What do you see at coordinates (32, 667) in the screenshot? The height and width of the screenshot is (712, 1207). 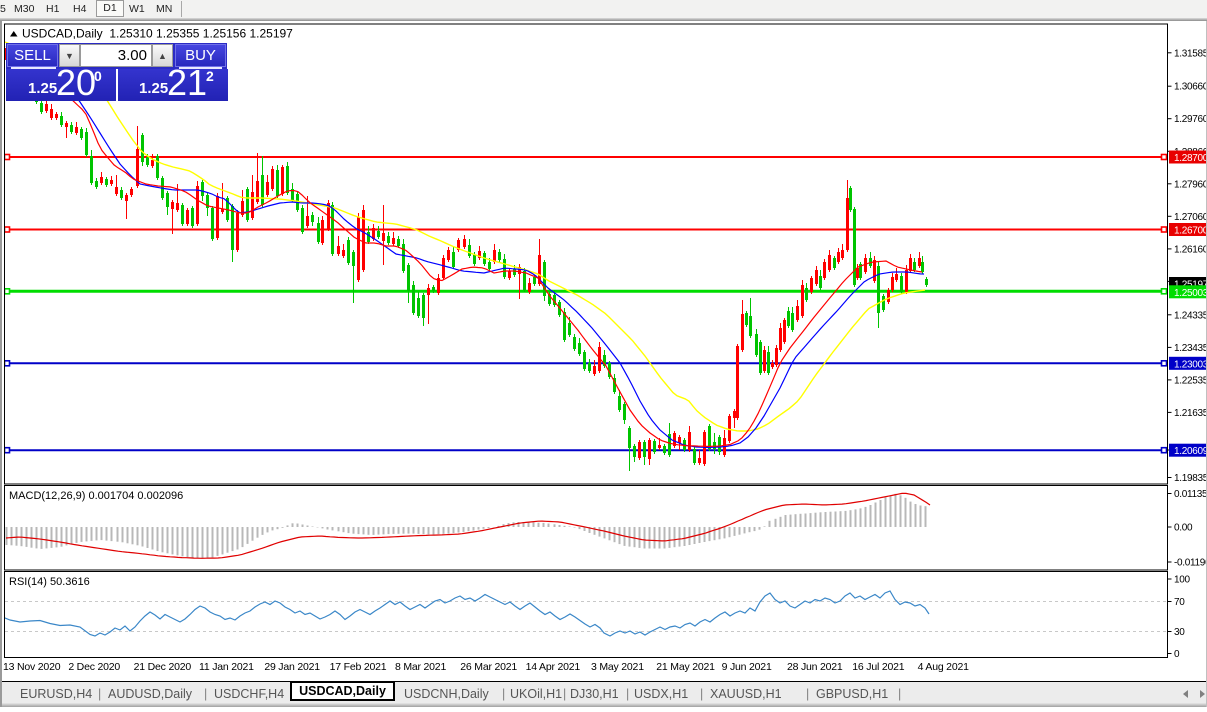 I see `svg-text: 13 Nov 2020` at bounding box center [32, 667].